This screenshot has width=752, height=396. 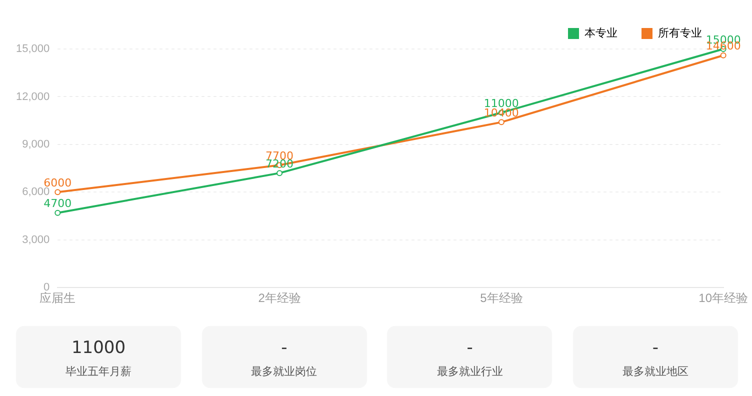 What do you see at coordinates (601, 33) in the screenshot?
I see `legend-label: 本专业` at bounding box center [601, 33].